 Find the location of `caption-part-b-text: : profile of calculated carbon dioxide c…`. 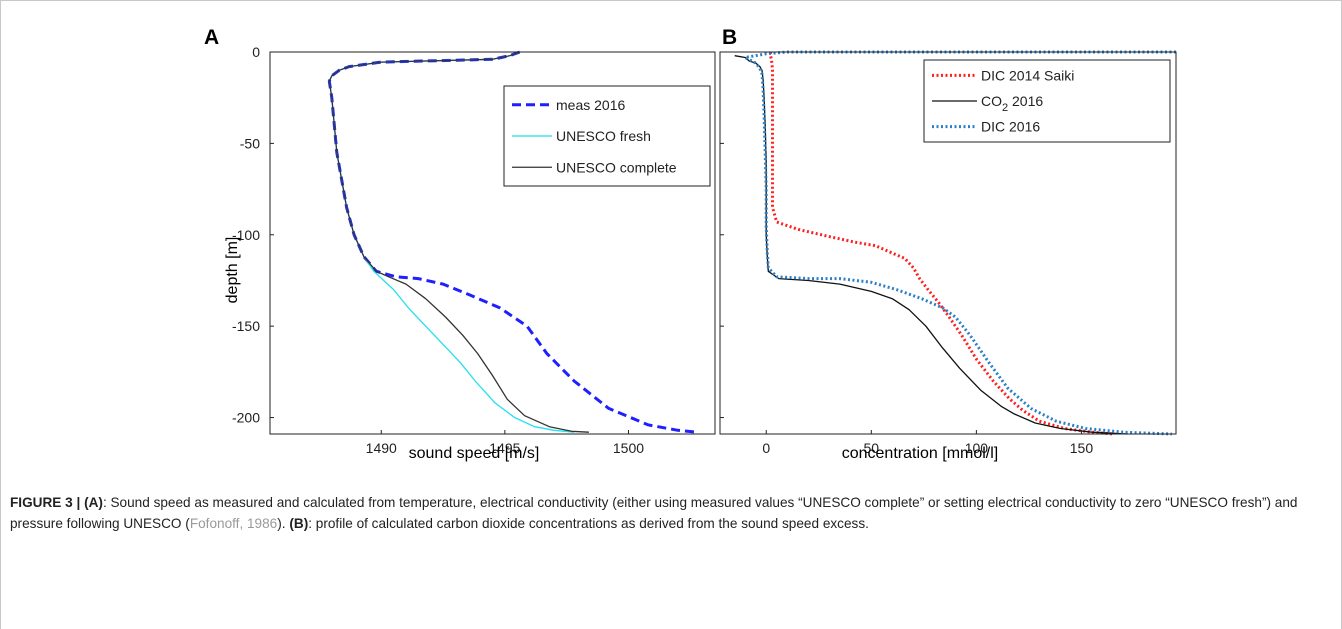

caption-part-b-text: : profile of calculated carbon dioxide c… is located at coordinates (588, 523).